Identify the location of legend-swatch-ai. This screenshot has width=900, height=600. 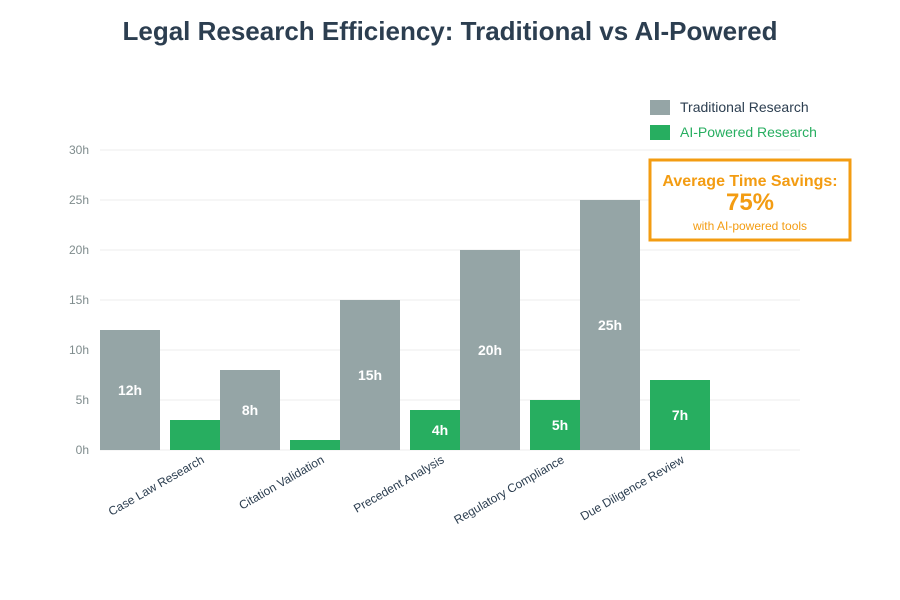
(660, 132).